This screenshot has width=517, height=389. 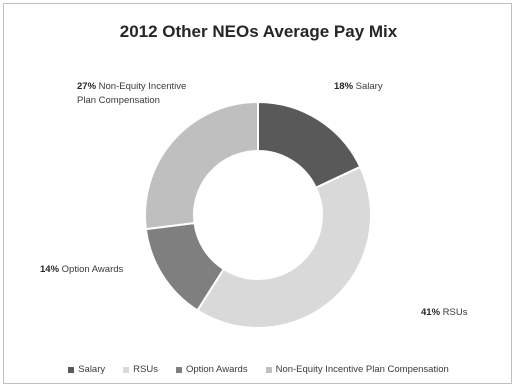 I want to click on donut-slice-non-equity-incentive-plan-compensation, so click(x=201, y=165).